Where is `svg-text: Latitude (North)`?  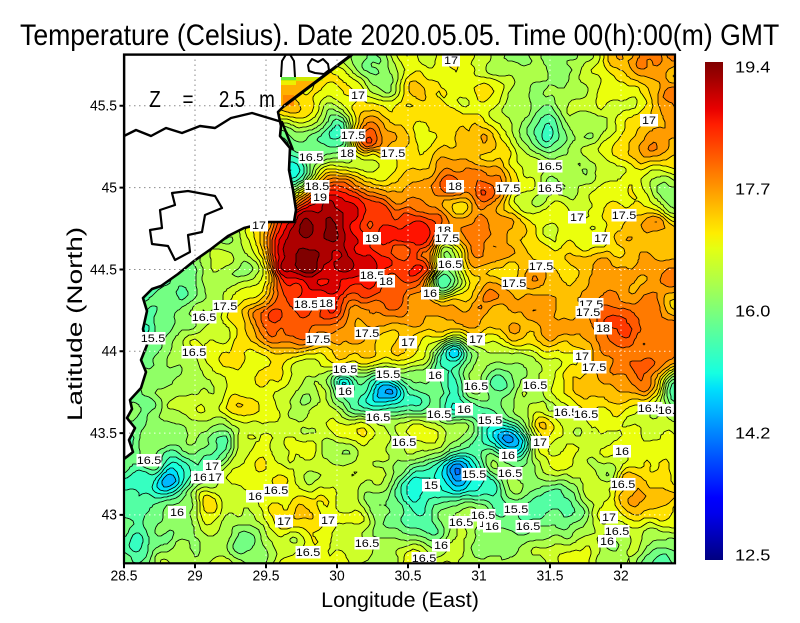
svg-text: Latitude (North) is located at coordinates (75, 324).